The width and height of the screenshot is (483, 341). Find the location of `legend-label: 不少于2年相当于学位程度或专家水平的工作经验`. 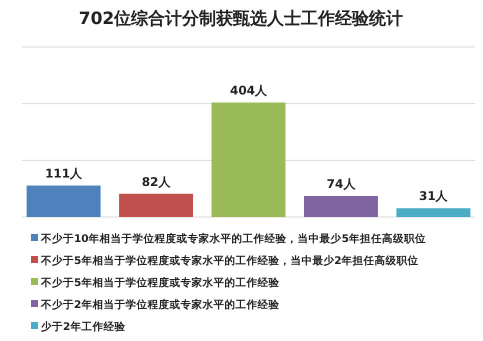

legend-label: 不少于2年相当于学位程度或专家水平的工作经验 is located at coordinates (160, 304).